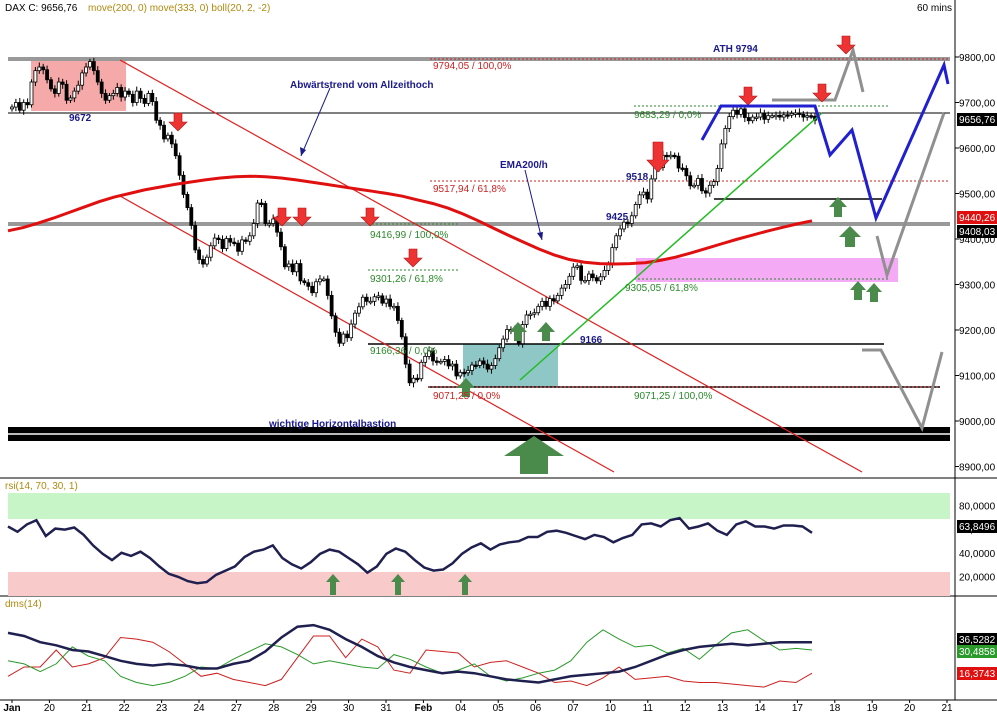 The height and width of the screenshot is (712, 997). I want to click on header-timeframe: 60 mins, so click(934, 8).